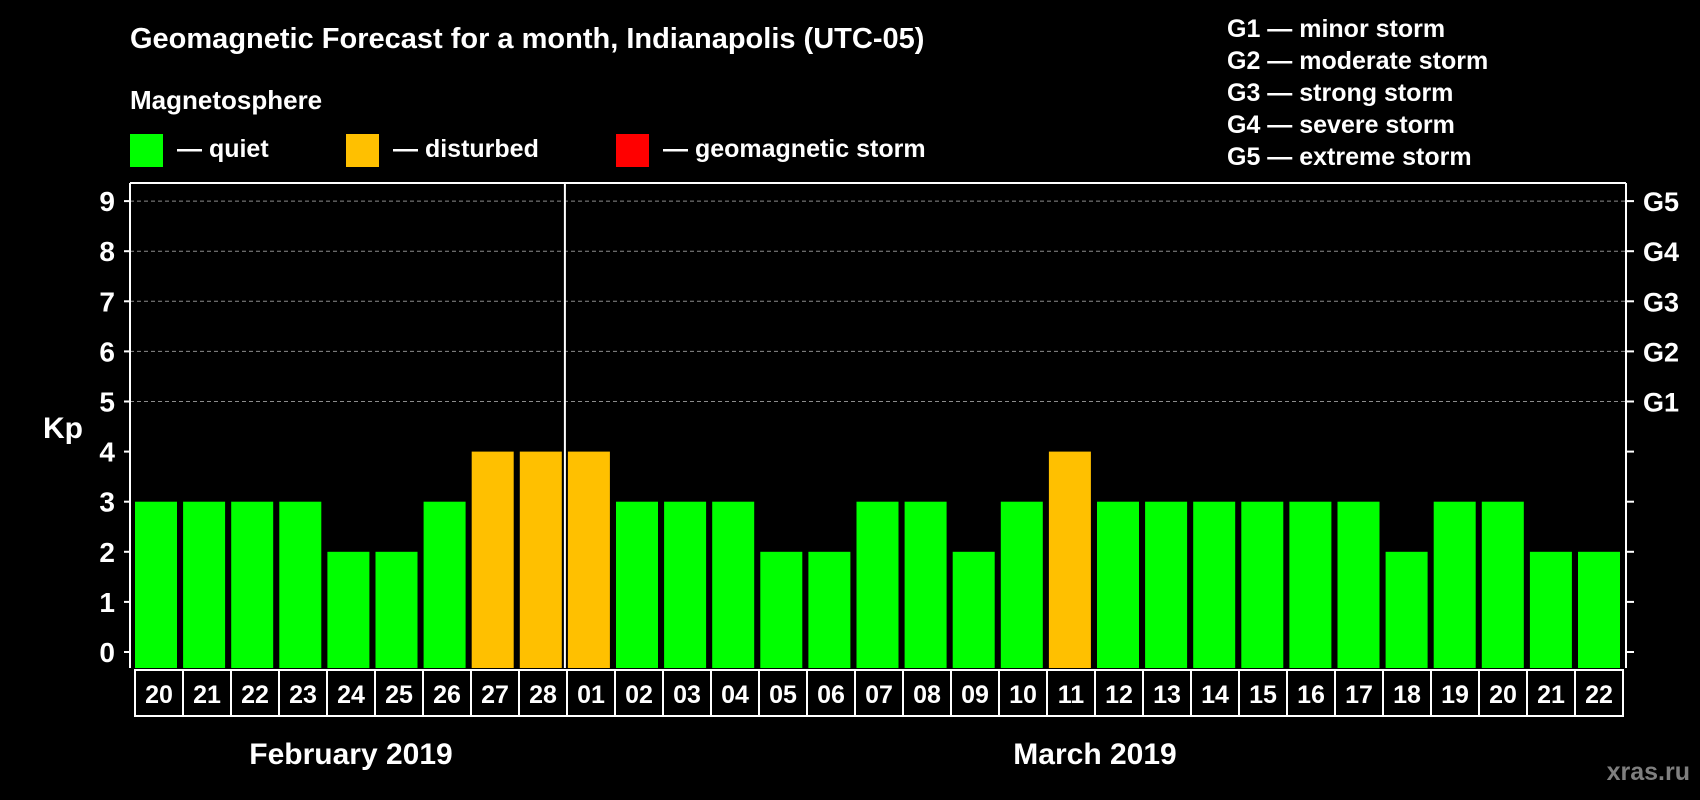 The image size is (1700, 800). I want to click on day-label-0: 20, so click(159, 695).